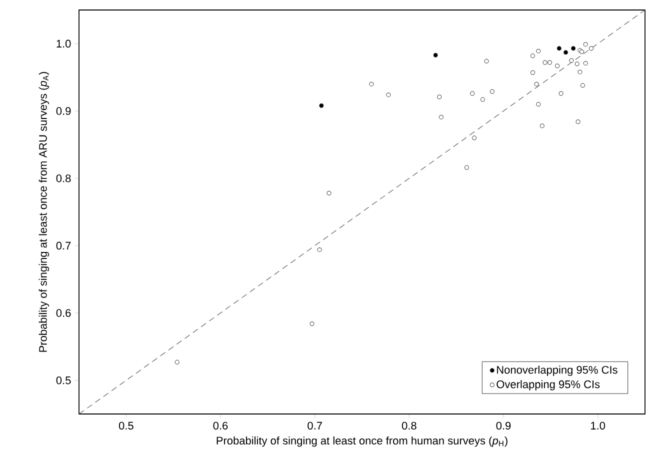 Image resolution: width=647 pixels, height=467 pixels. Describe the element at coordinates (63, 246) in the screenshot. I see `y-tick-label: 0.7` at that location.